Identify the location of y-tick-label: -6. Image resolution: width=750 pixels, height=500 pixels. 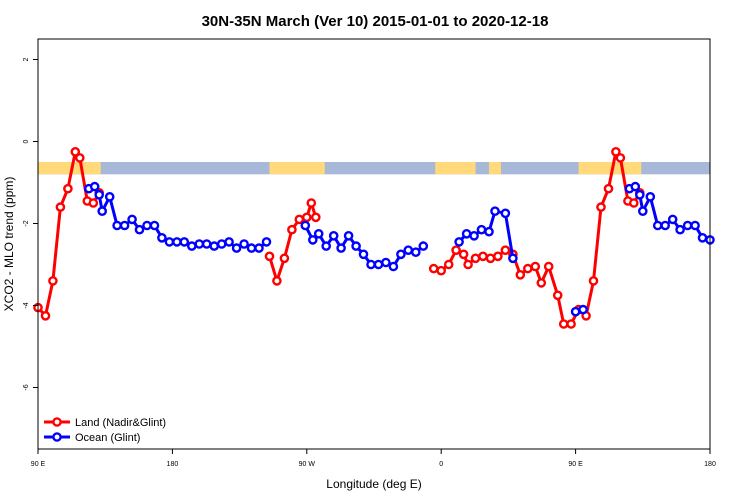
(26, 387).